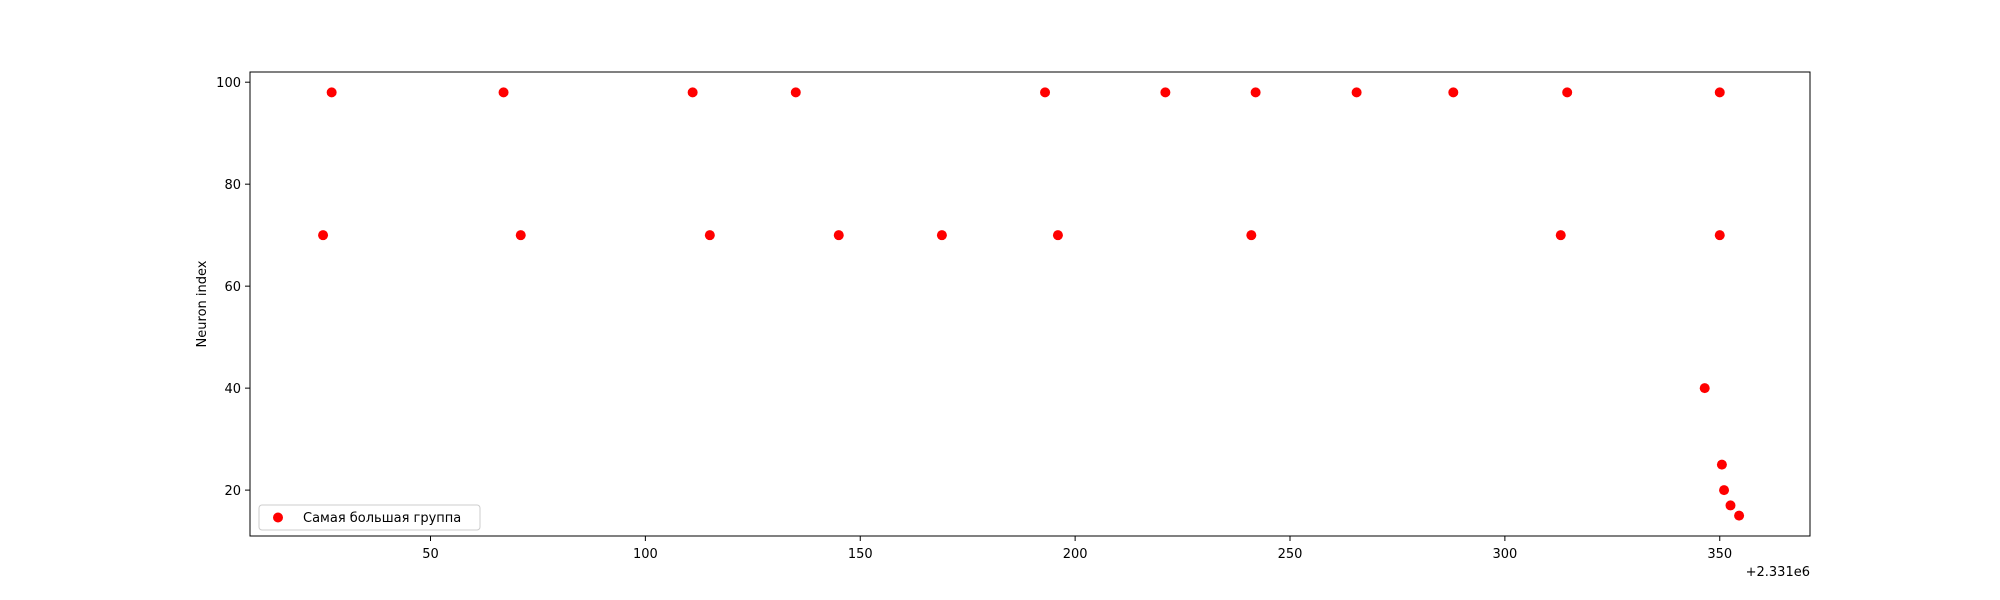 Image resolution: width=2000 pixels, height=600 pixels. I want to click on legend-frame, so click(369, 517).